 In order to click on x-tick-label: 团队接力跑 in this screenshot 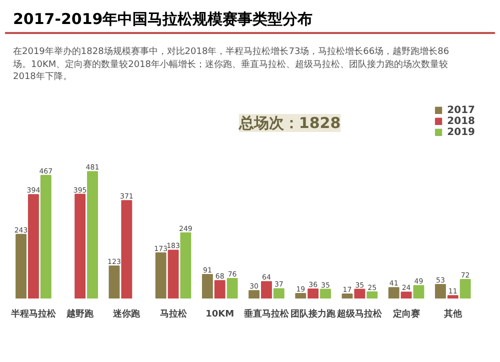, I will do `click(313, 314)`.